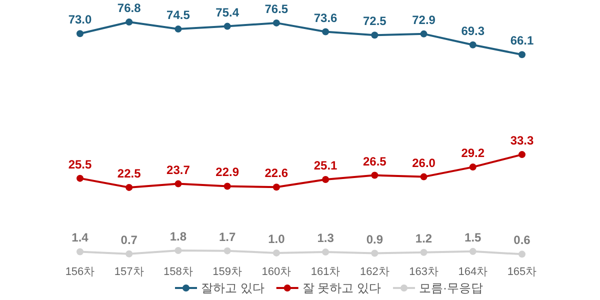 This screenshot has height=300, width=600. What do you see at coordinates (342, 288) in the screenshot?
I see `legend-label: 잘 못하고 있다` at bounding box center [342, 288].